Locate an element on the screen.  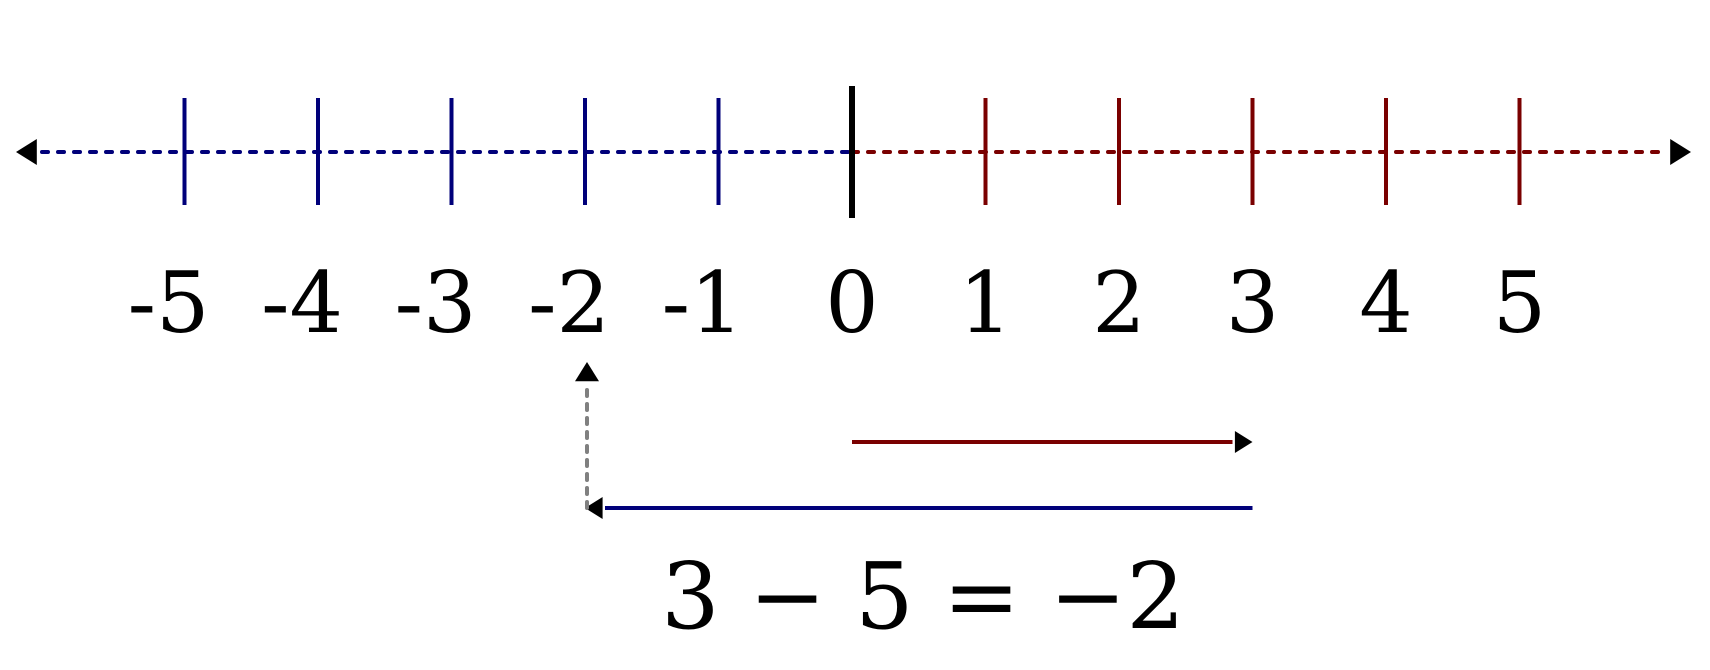
tick-labels: -5 -4 -3 -2 -1 0 1 2 3 4 5 is located at coordinates (837, 303).